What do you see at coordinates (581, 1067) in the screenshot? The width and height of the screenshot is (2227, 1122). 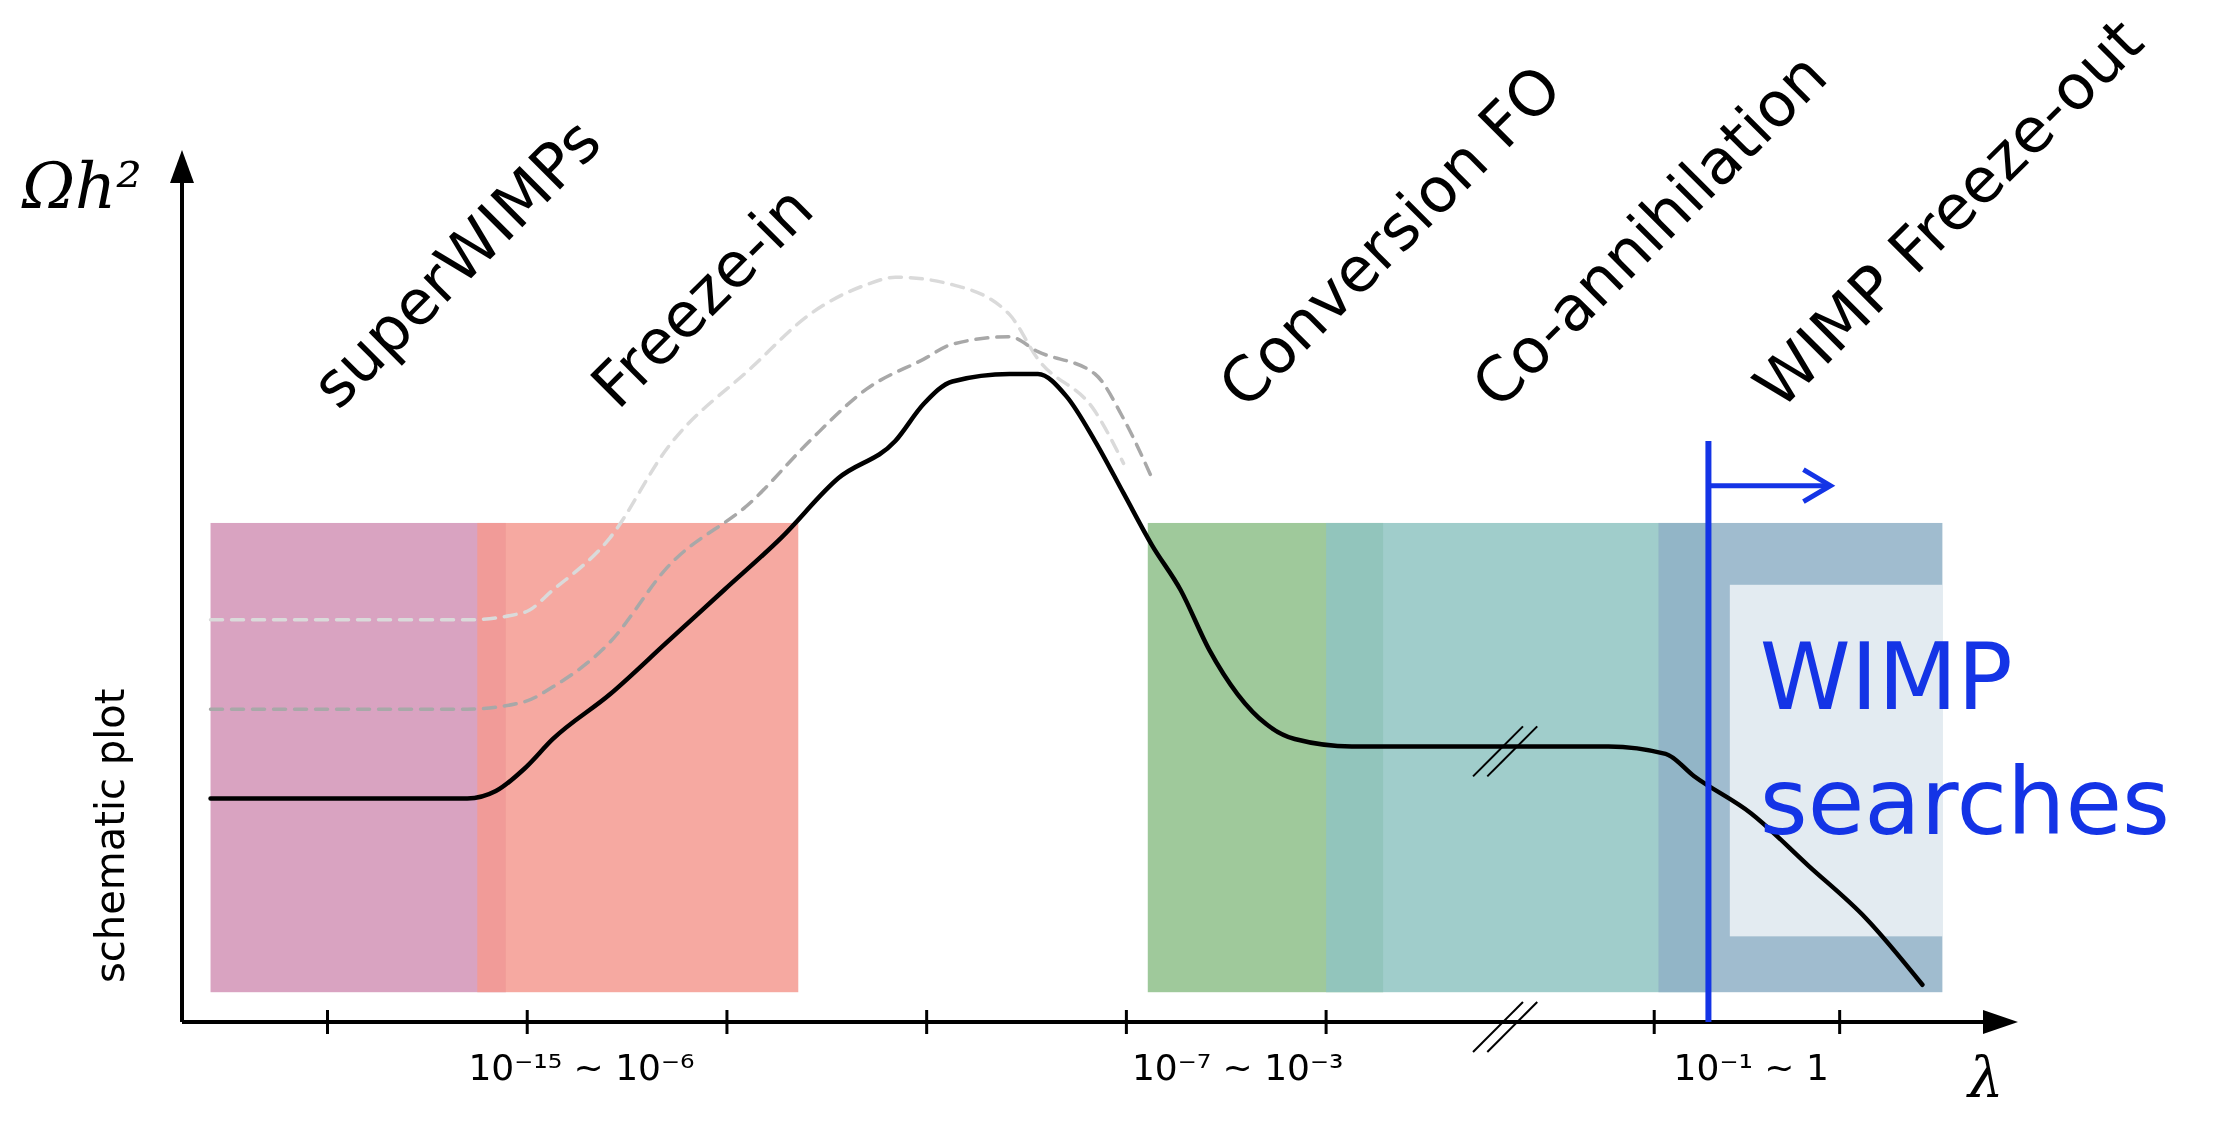 I see `x-tick-label: 10⁻¹⁵ ~ 10⁻⁶` at bounding box center [581, 1067].